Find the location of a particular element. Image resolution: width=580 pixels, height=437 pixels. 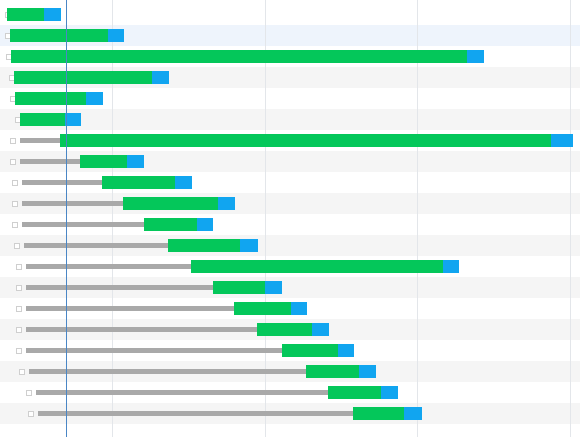

timeline-marker is located at coordinates (66, 218).